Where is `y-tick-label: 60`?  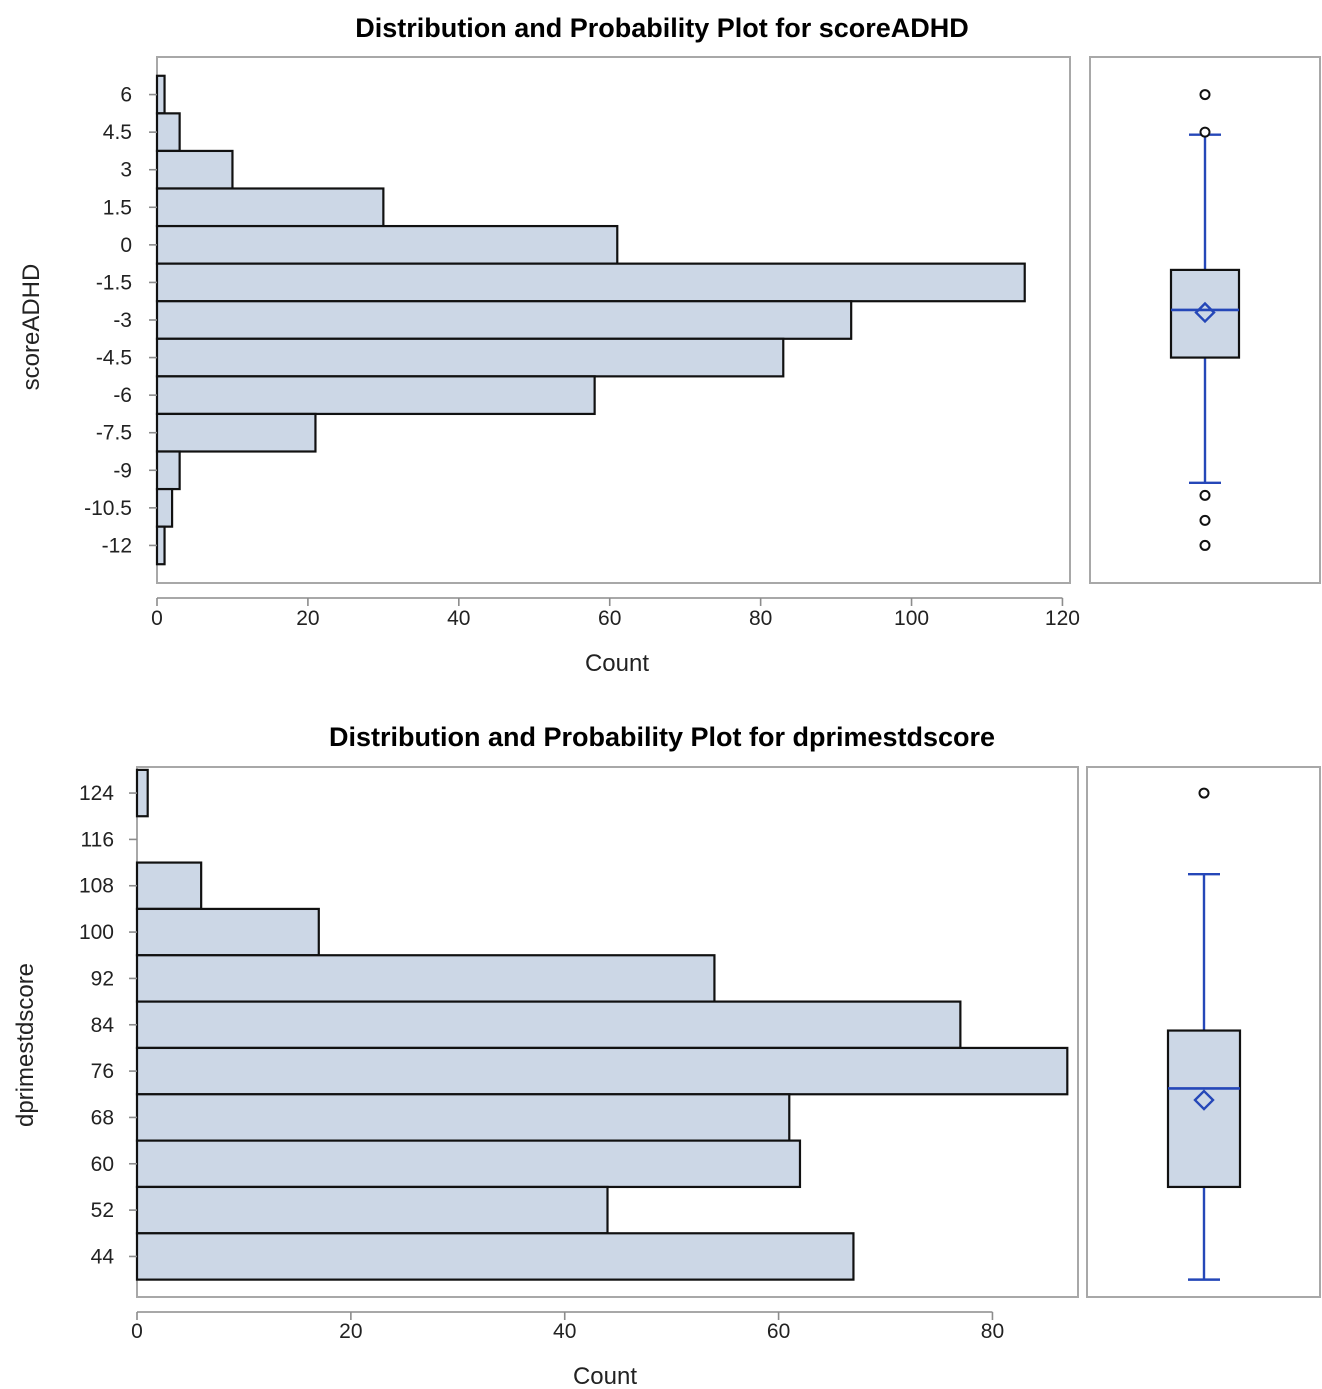 y-tick-label: 60 is located at coordinates (102, 1164).